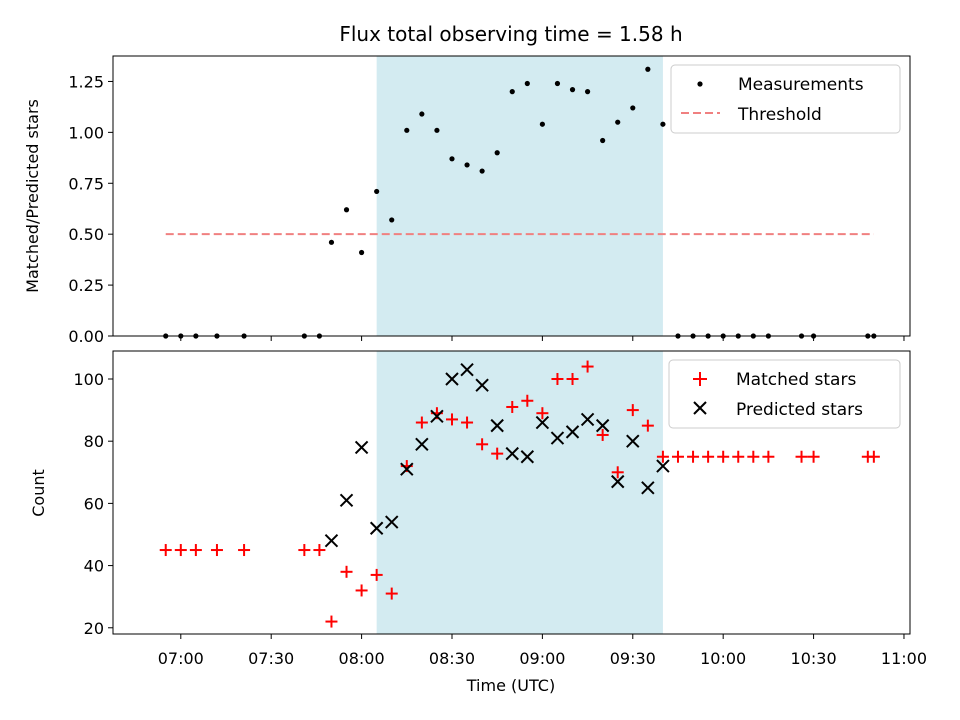  Describe the element at coordinates (700, 84) in the screenshot. I see `legend-measurements-marker` at that location.